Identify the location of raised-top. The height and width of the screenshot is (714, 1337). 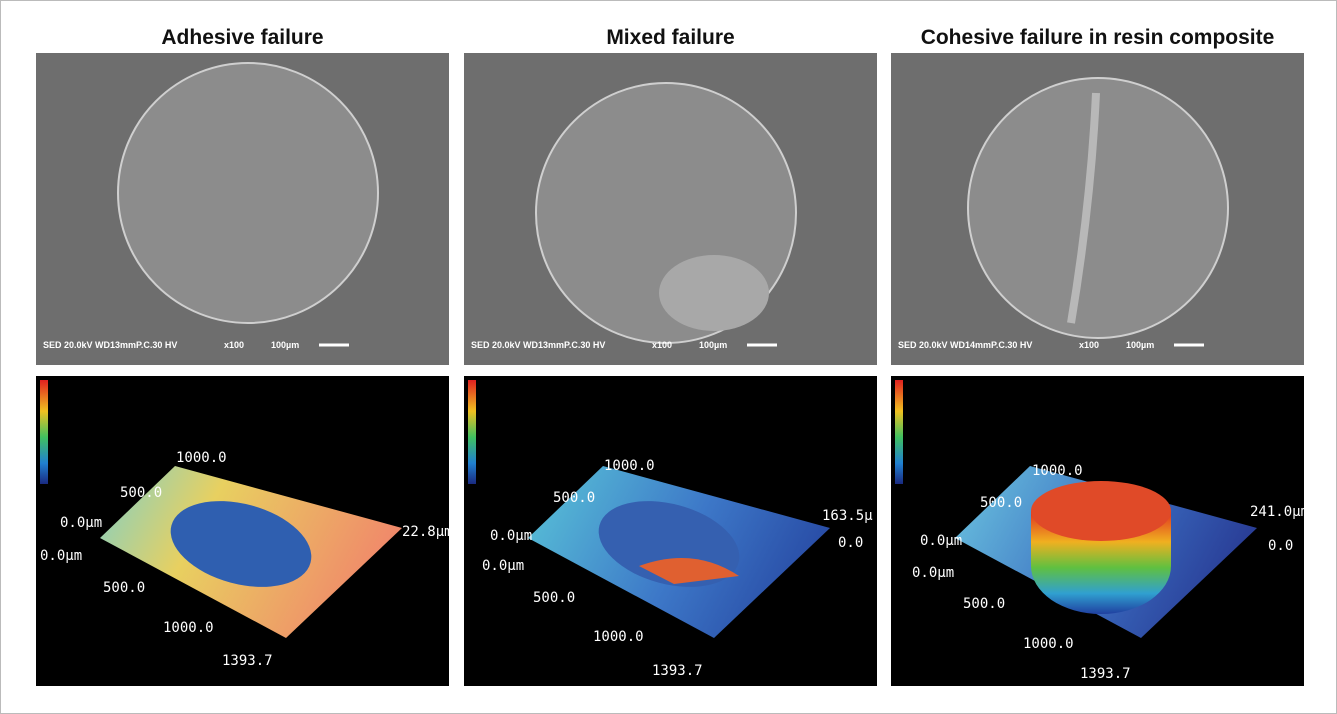
(1101, 511).